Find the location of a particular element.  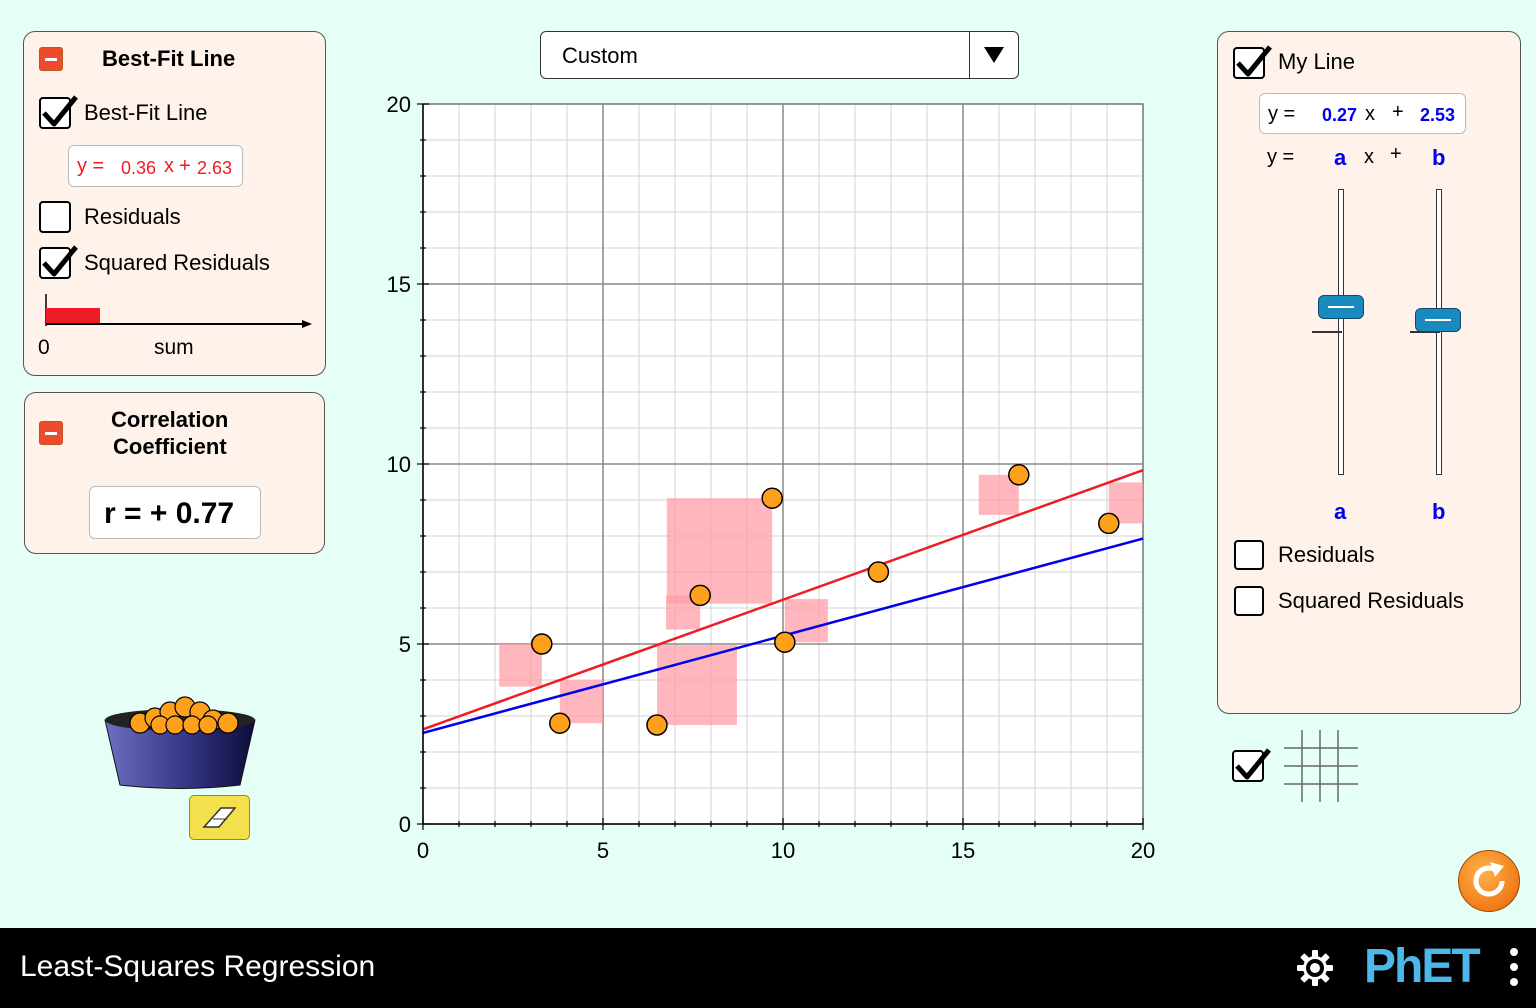

best-fit-line-checkbox is located at coordinates (58, 112).